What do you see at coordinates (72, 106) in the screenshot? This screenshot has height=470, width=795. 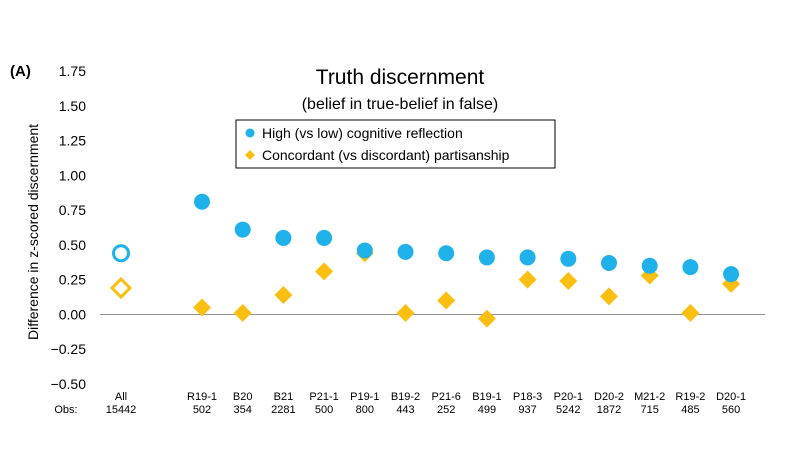 I see `y-tick-label: 1.50` at bounding box center [72, 106].